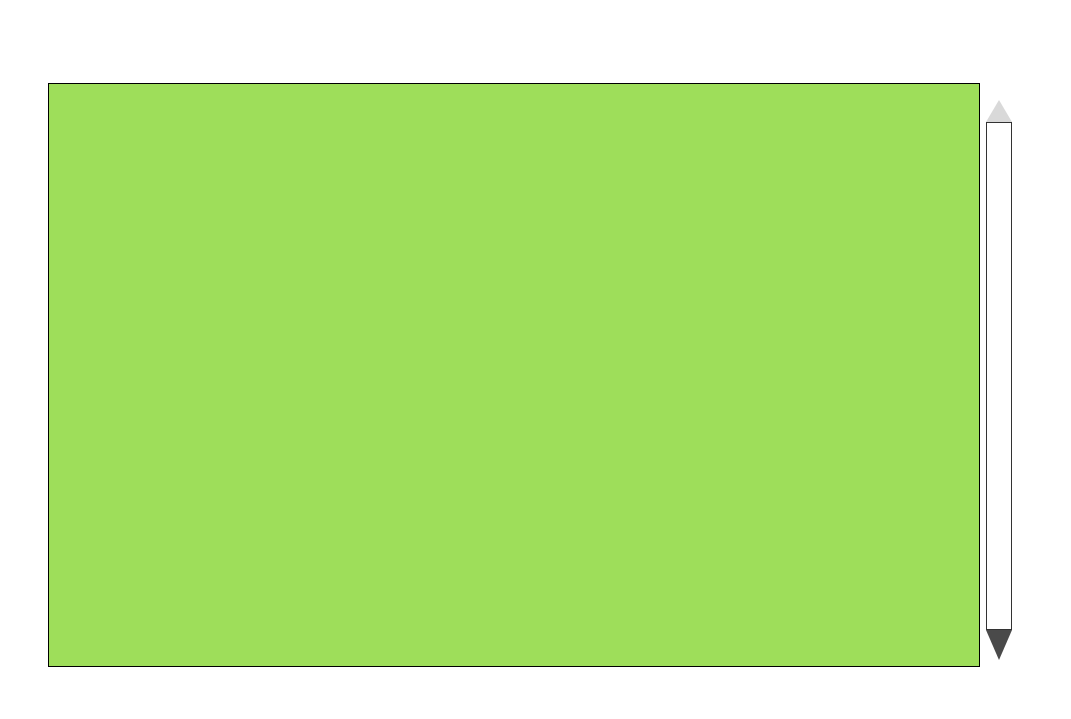 The height and width of the screenshot is (719, 1071). Describe the element at coordinates (999, 111) in the screenshot. I see `colorbar-over-arrow` at that location.